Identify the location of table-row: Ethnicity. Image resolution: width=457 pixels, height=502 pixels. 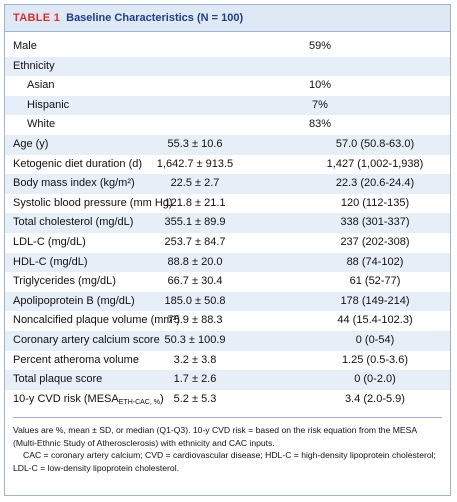
(227, 66).